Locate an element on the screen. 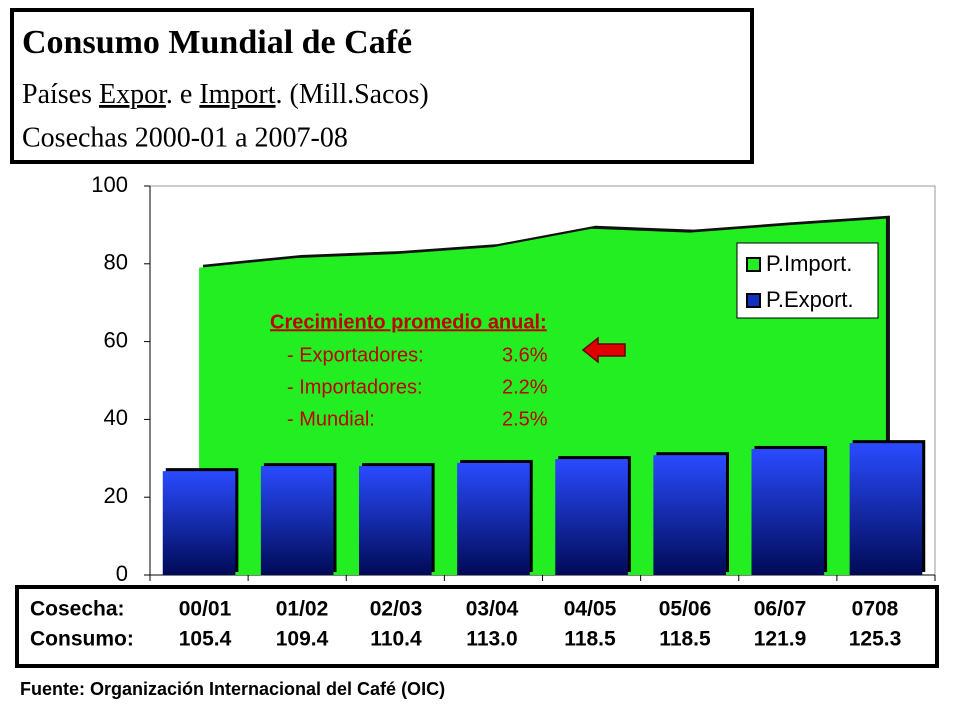  annotation-title: Crecimiento promedio anual: is located at coordinates (408, 322).